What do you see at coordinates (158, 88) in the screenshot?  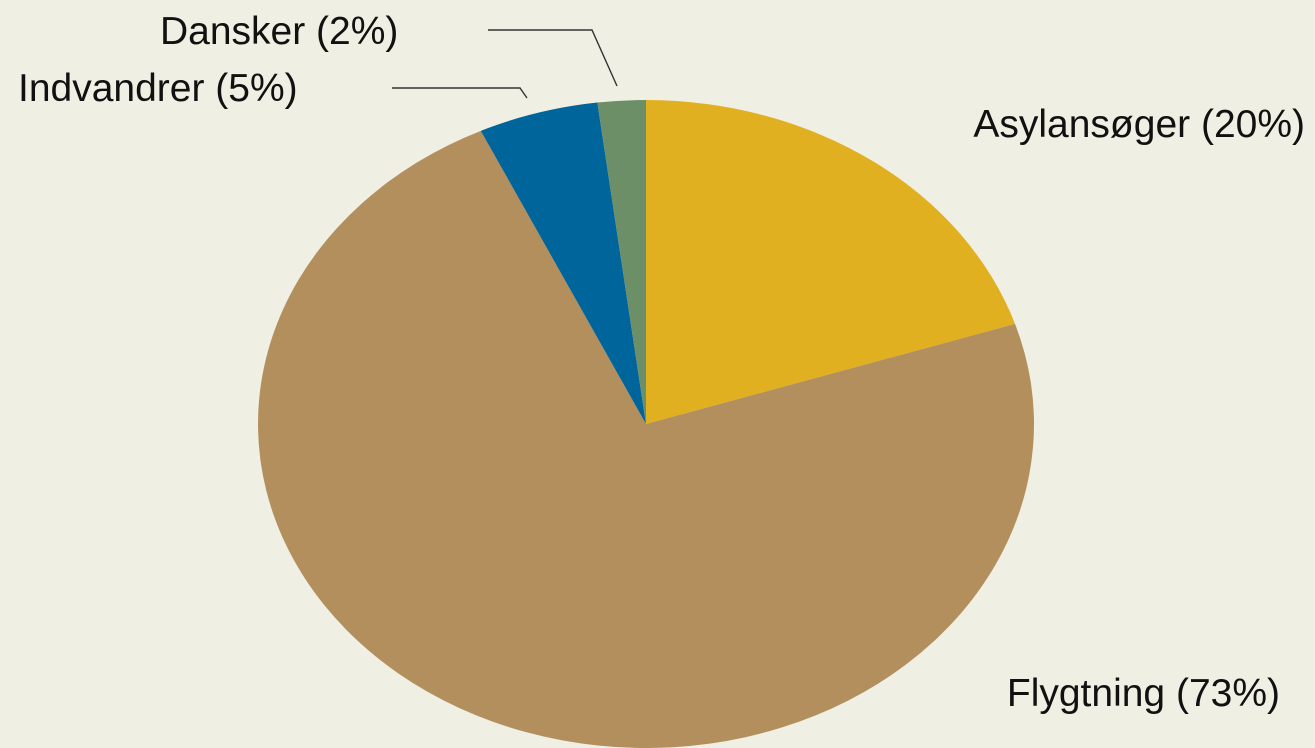 I see `slice-label-indvandrer: Indvandrer (5%)` at bounding box center [158, 88].